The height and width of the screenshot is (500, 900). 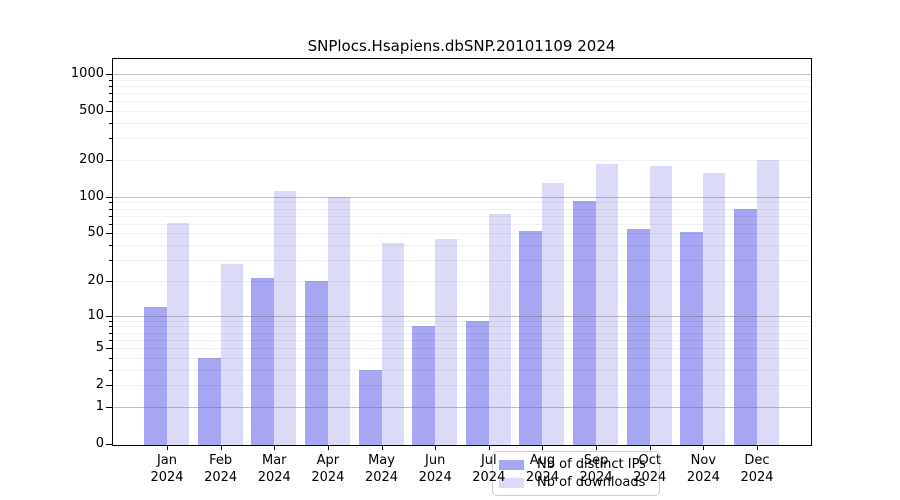 I want to click on bar-nb-of-downloads-dec, so click(x=768, y=302).